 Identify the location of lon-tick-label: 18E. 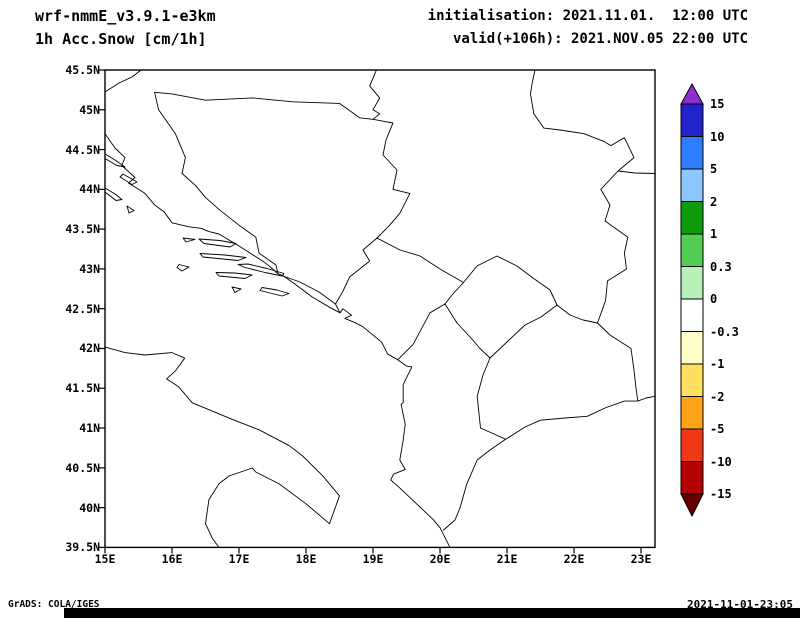
(306, 559).